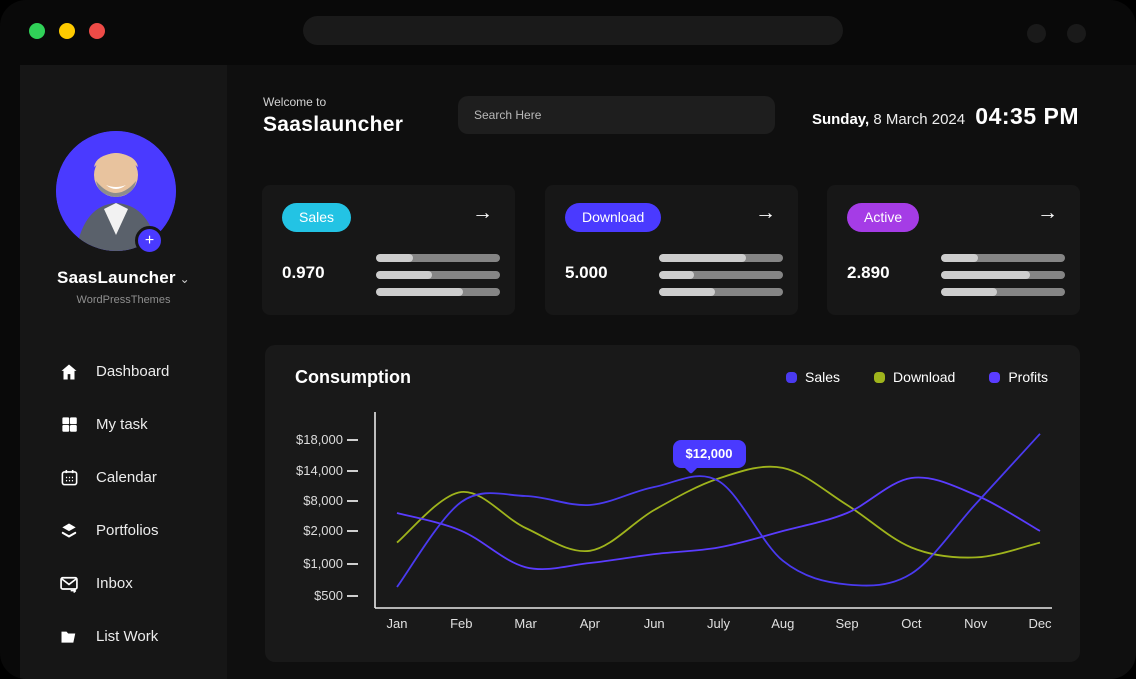 This screenshot has height=679, width=1136. I want to click on stat-badge: Active, so click(883, 217).